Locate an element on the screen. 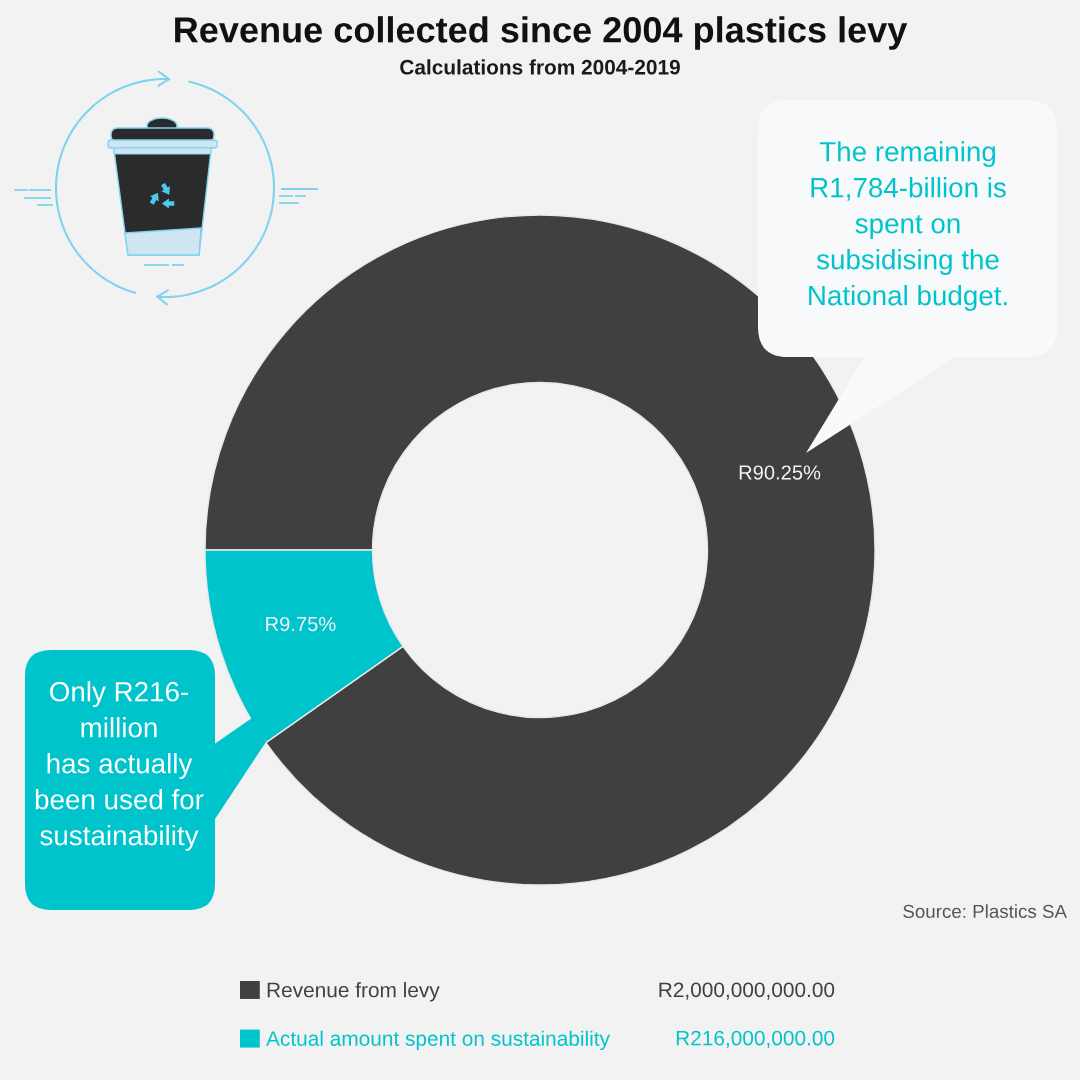  text: R216,000,000.00 is located at coordinates (755, 1039).